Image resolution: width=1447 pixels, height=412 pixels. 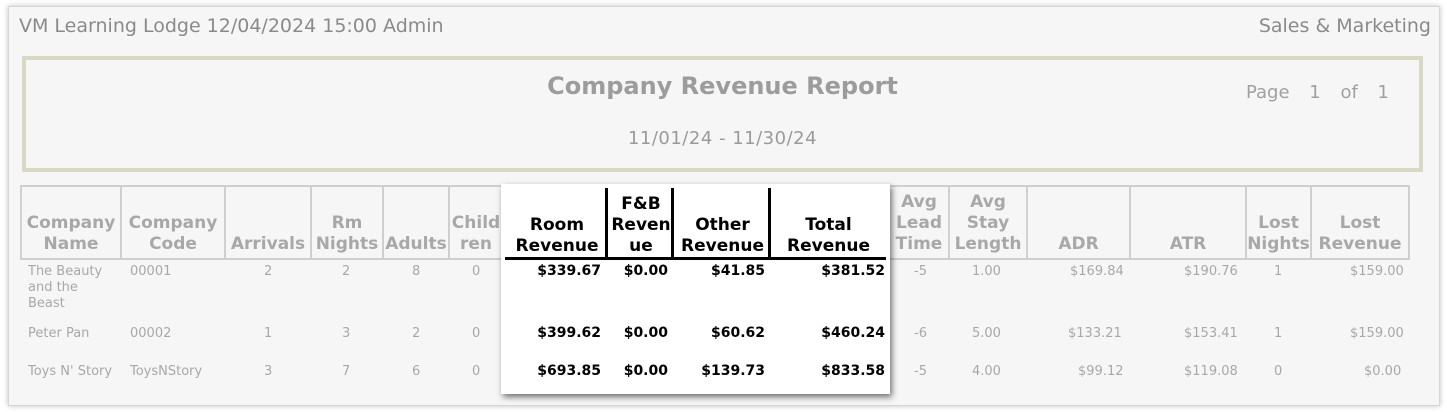 I want to click on report-date-range: 11/01/24 - 11/30/24, so click(x=722, y=138).